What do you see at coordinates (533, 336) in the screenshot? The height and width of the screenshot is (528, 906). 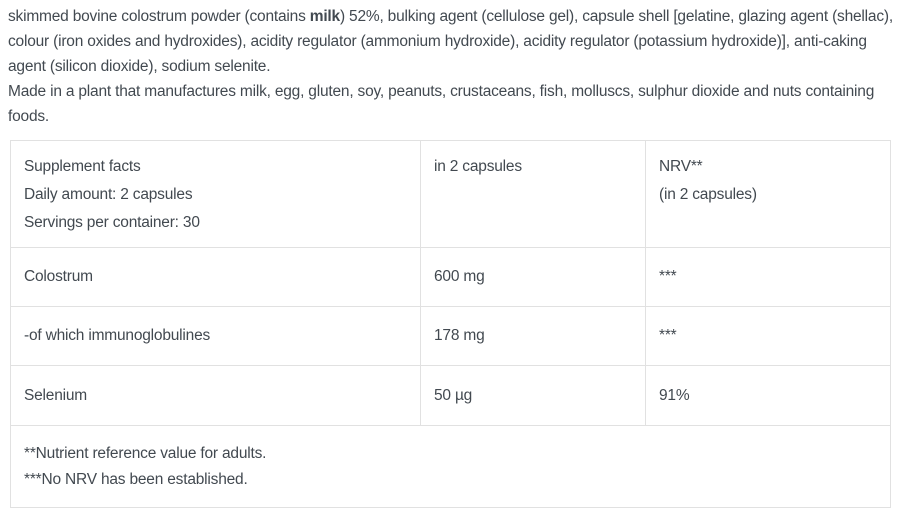 I see `nutrient-amount: 178 mg` at bounding box center [533, 336].